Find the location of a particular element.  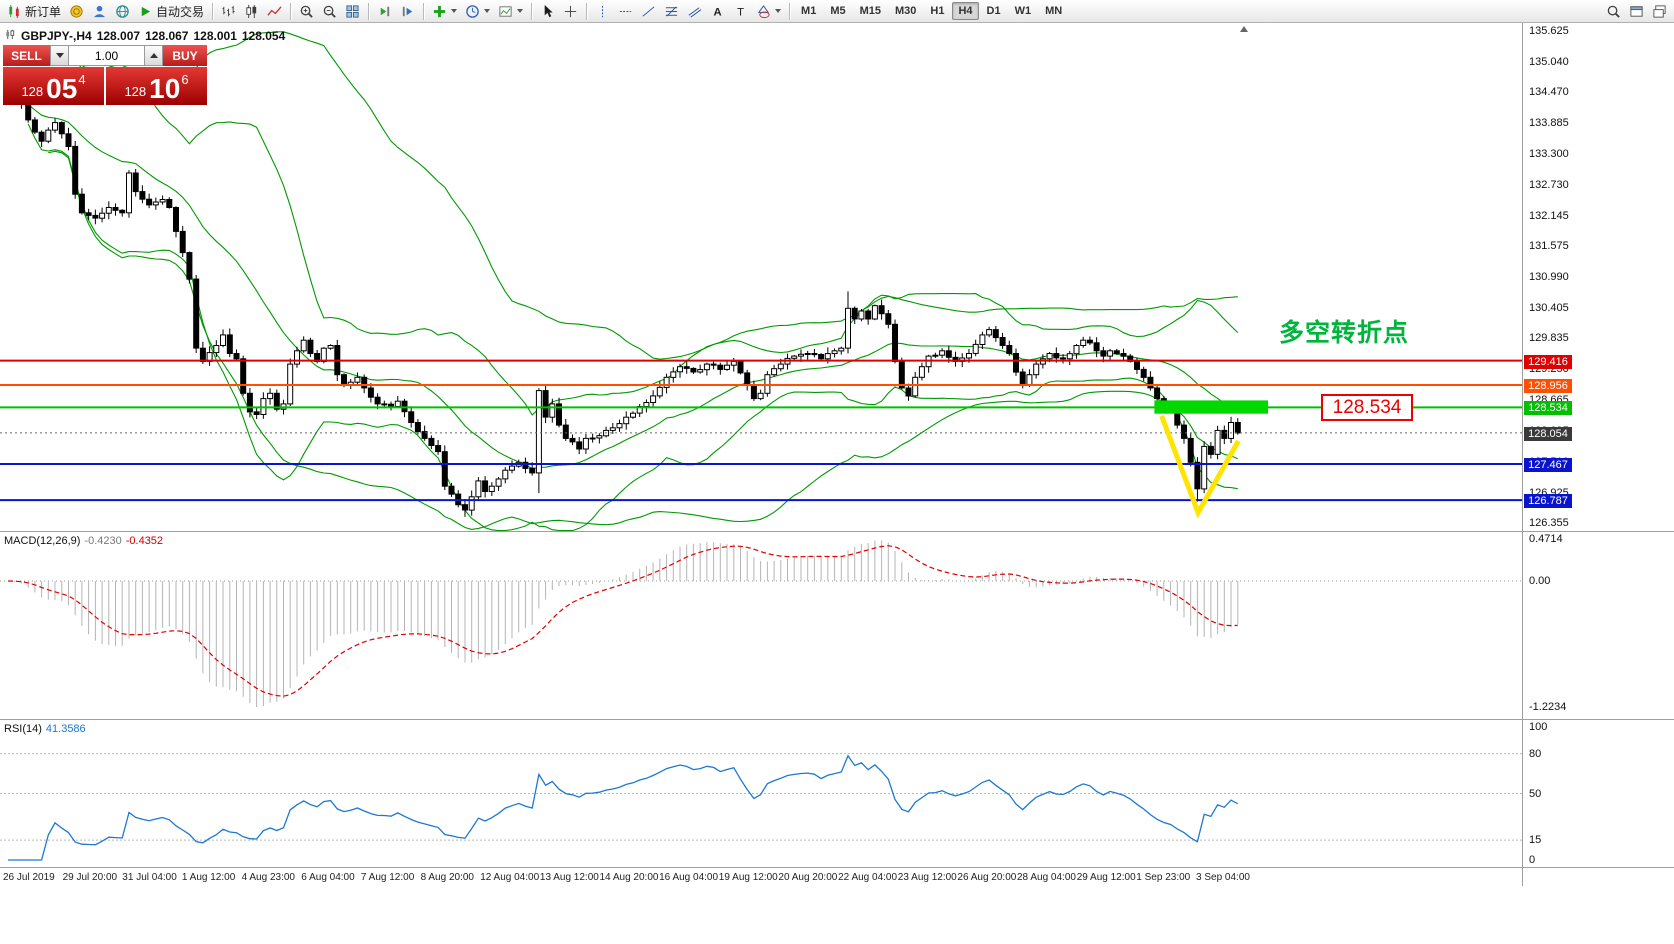

macd-main-value: -0.4230 is located at coordinates (103, 541).